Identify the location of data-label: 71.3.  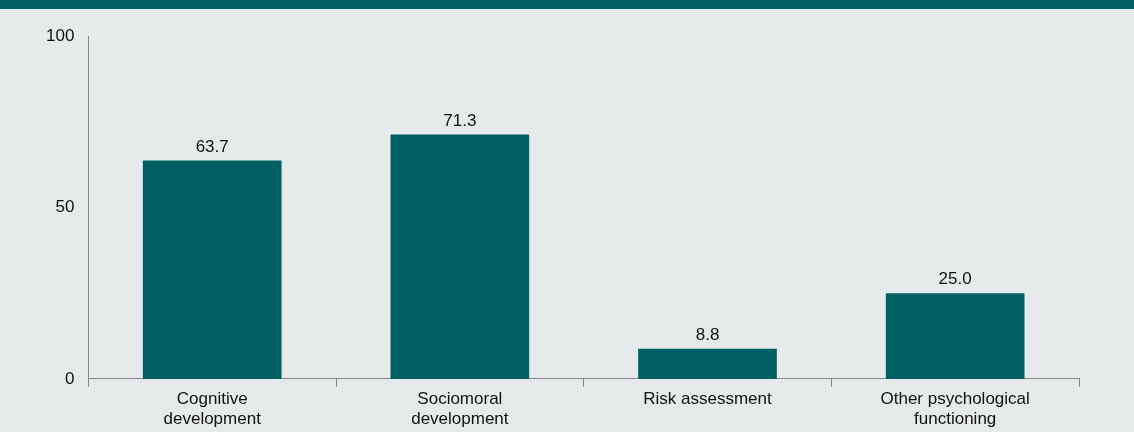
(460, 120).